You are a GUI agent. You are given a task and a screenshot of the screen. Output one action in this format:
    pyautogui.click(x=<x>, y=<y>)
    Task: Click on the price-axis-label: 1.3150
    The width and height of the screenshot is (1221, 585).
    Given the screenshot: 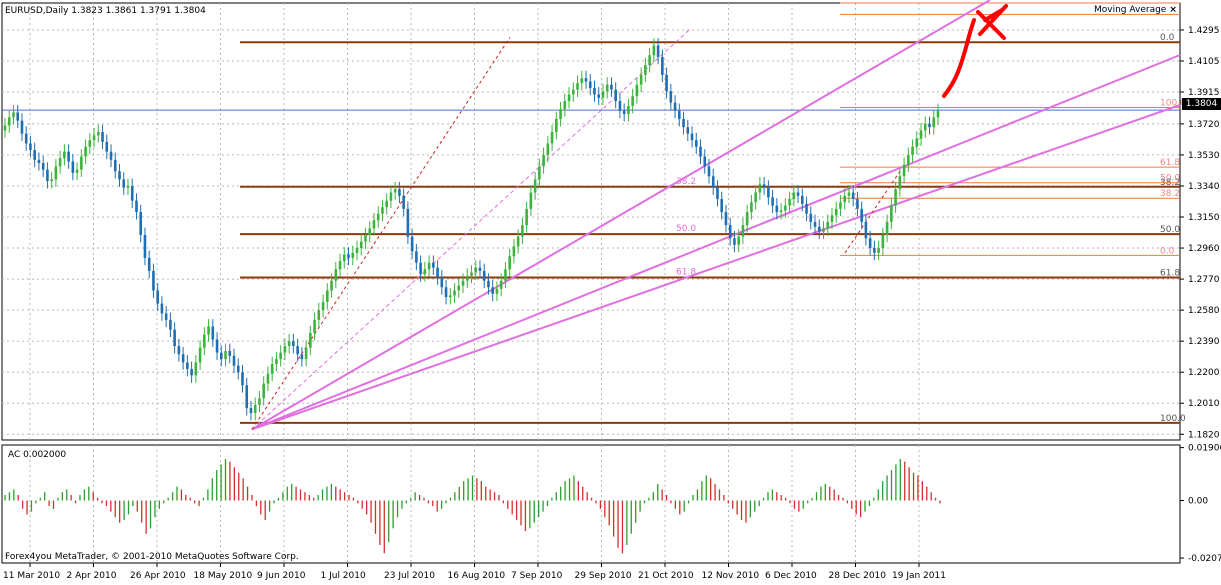 What is the action you would take?
    pyautogui.click(x=1204, y=218)
    